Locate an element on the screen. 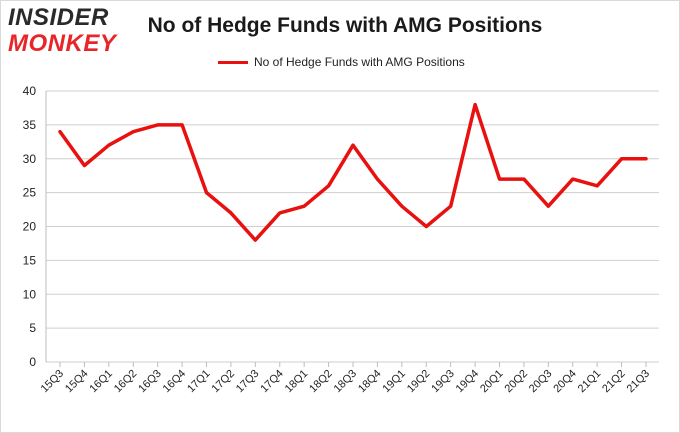 Image resolution: width=680 pixels, height=433 pixels. data-point-20Q4 is located at coordinates (573, 179).